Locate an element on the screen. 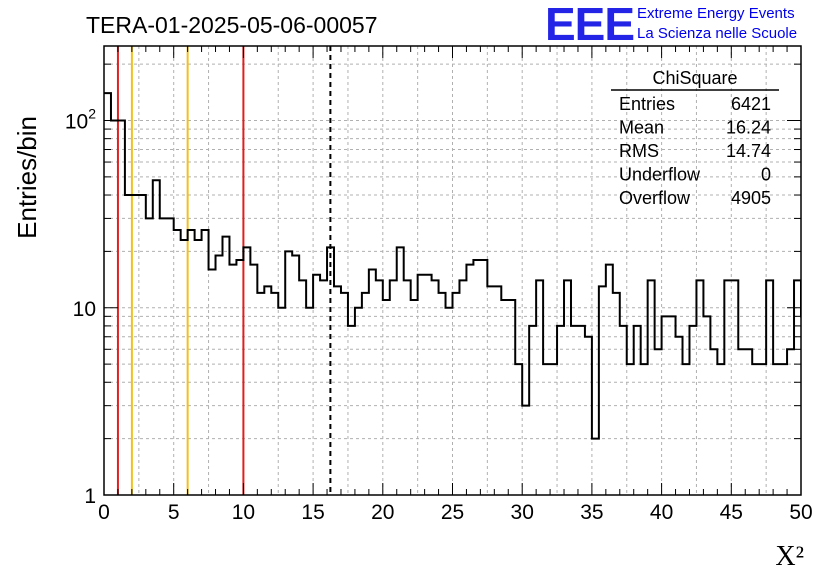 The width and height of the screenshot is (836, 572). x-tick-label: 20 is located at coordinates (382, 512).